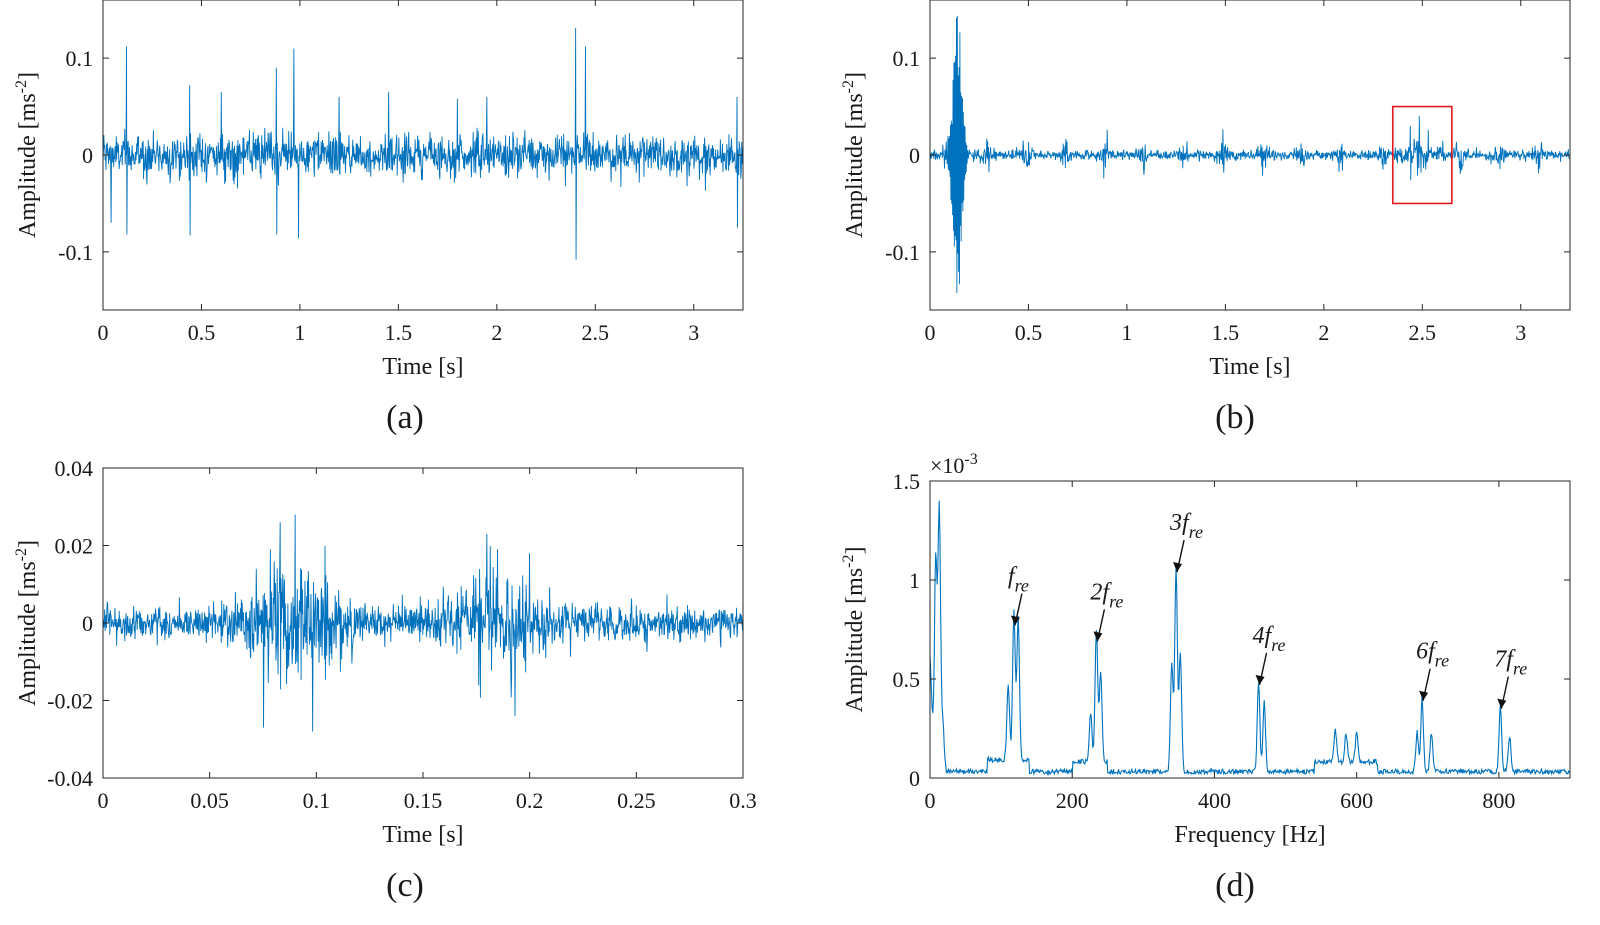 The image size is (1600, 925). I want to click on peak-annotation: 7fre, so click(1510, 678).